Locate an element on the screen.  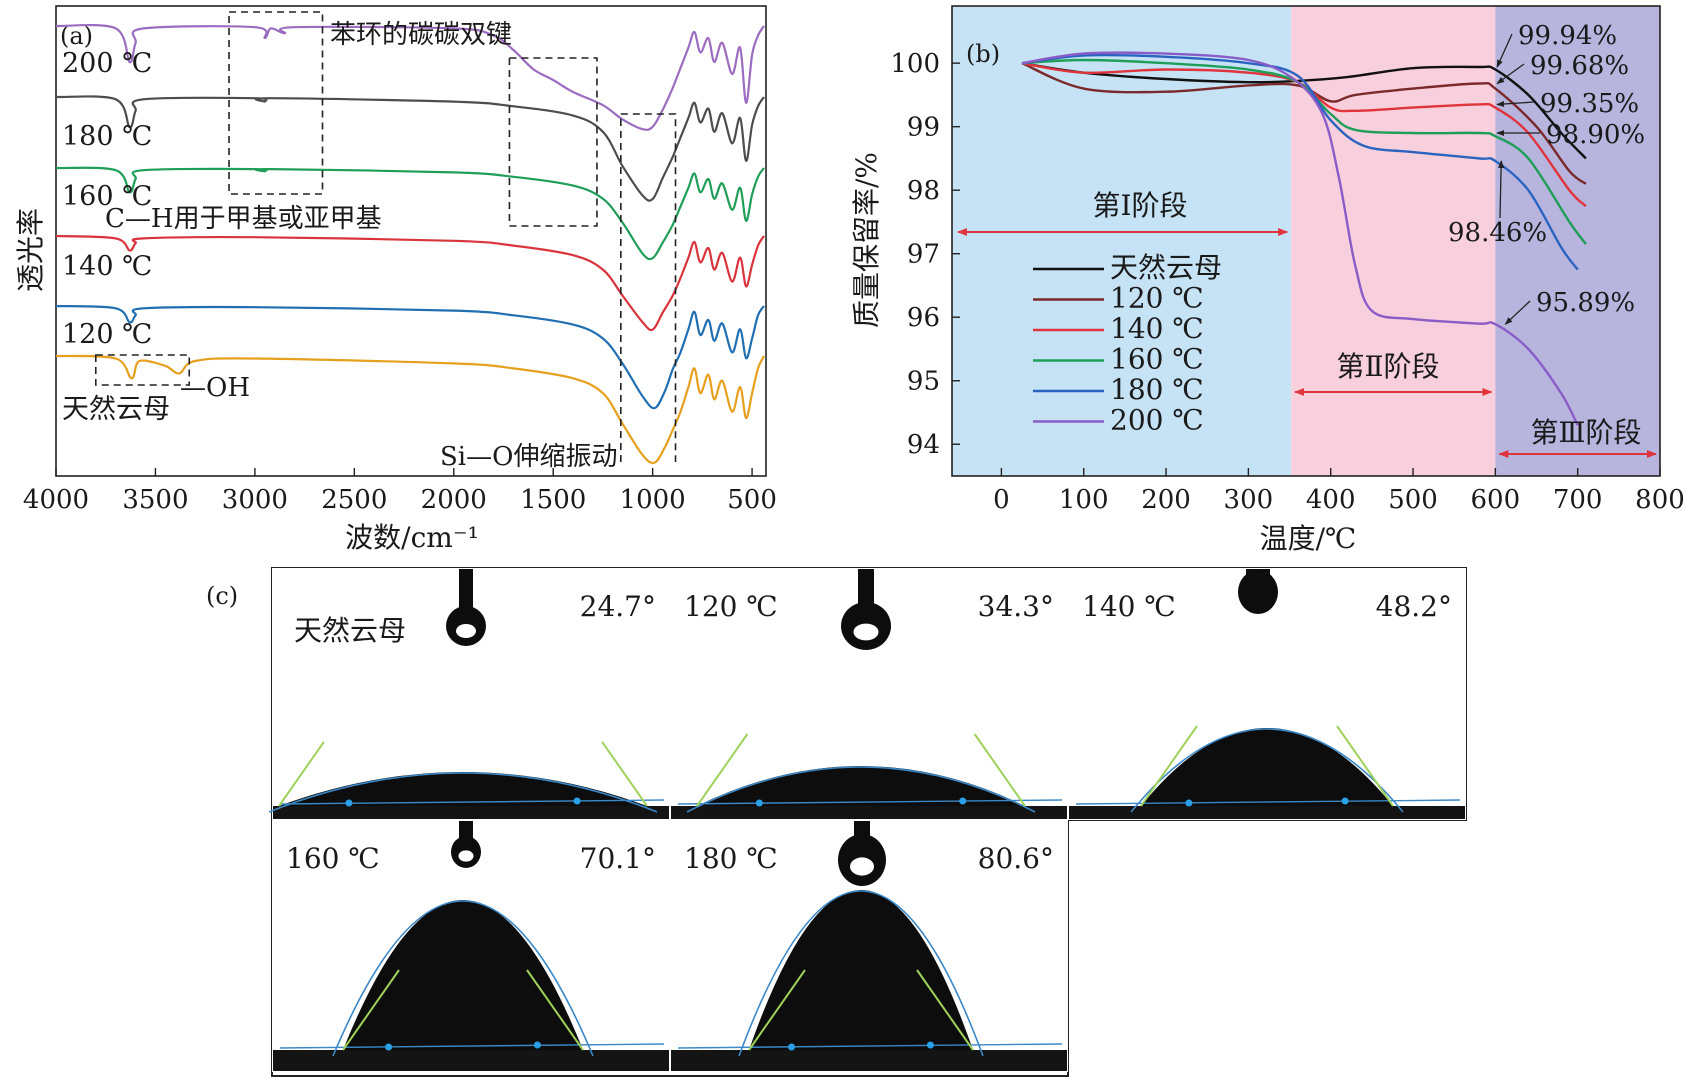
contact-label: 140 ℃ is located at coordinates (1129, 606).